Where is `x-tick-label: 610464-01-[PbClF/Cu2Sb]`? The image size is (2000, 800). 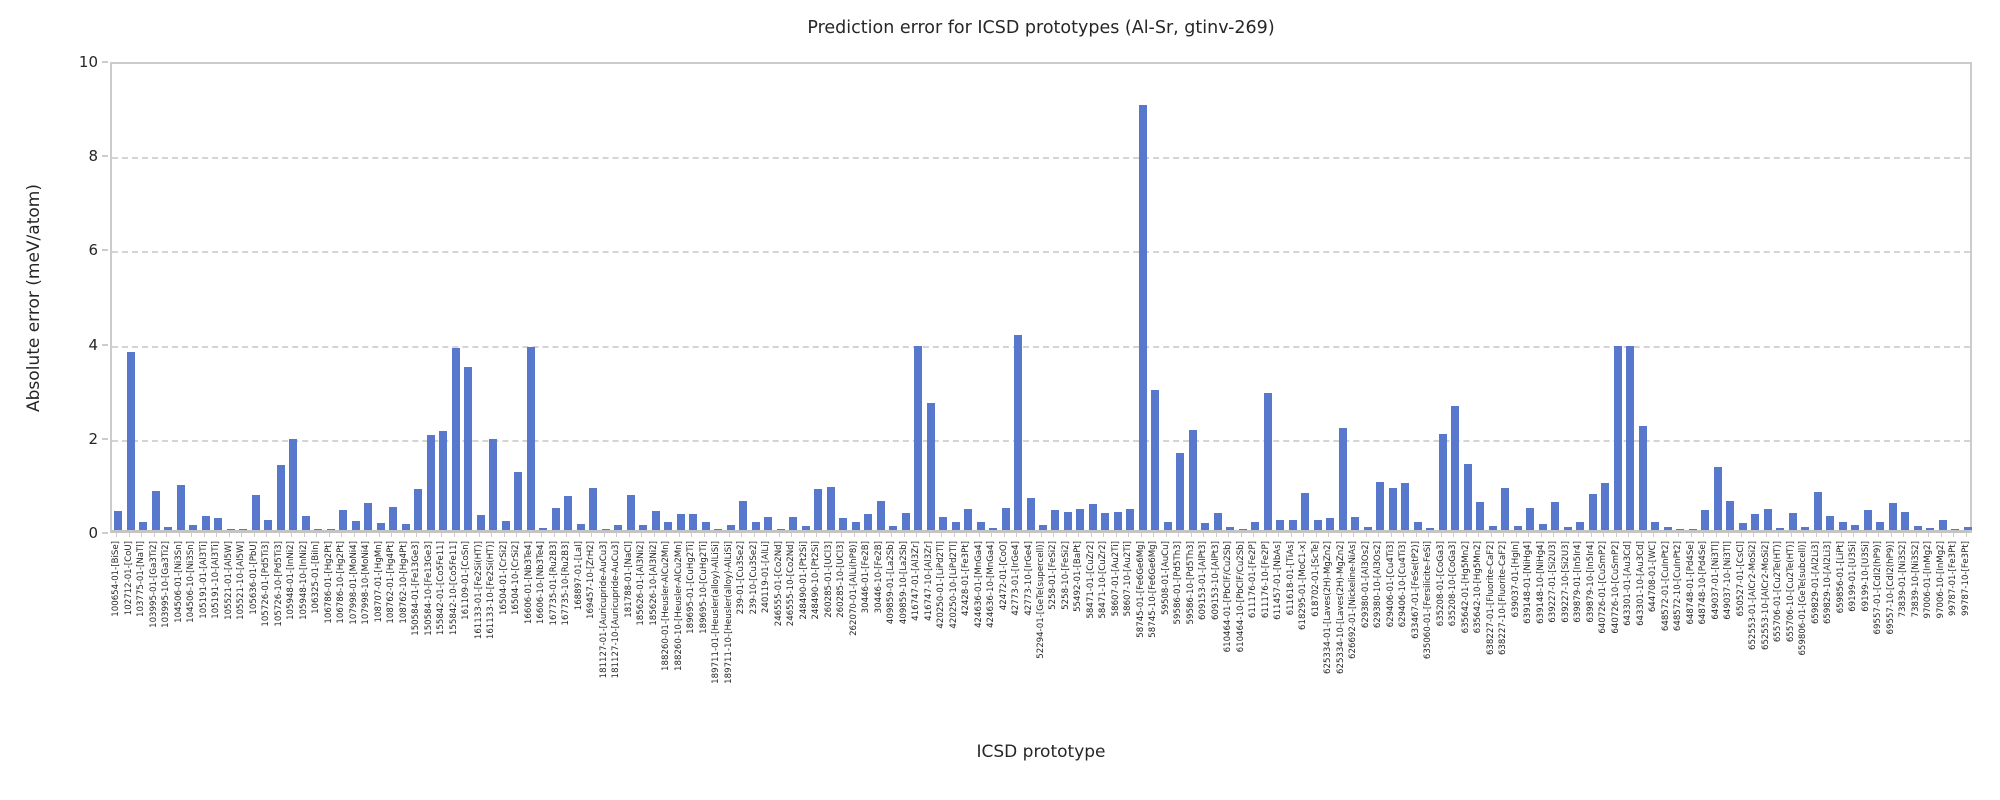 x-tick-label: 610464-01-[PbClF/Cu2Sb] is located at coordinates (1228, 597).